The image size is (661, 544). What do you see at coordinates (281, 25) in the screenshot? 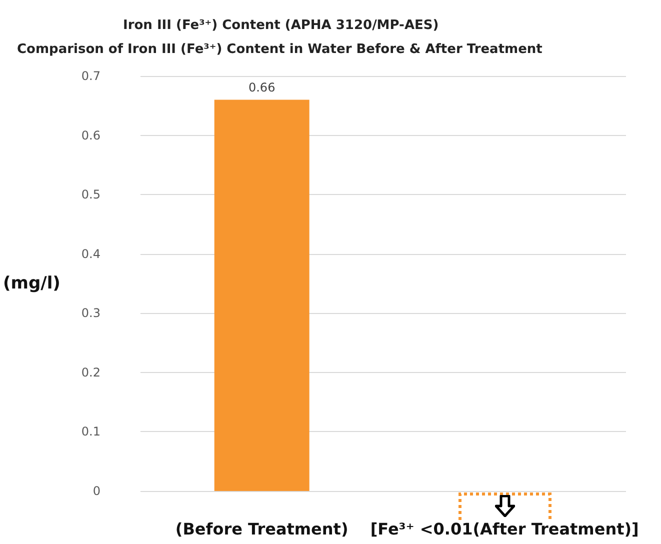
I see `chart-title: Iron III (Fe³⁺) Content (APHA 3120/MP-AES)` at bounding box center [281, 25].